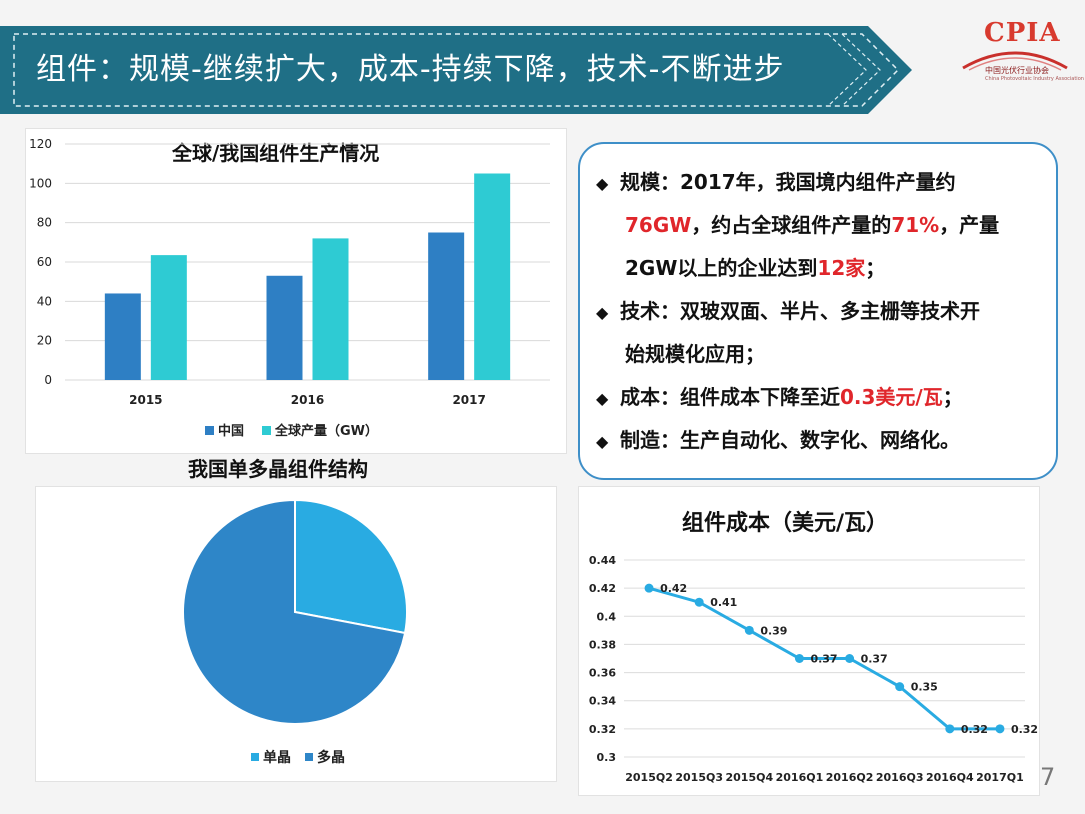  Describe the element at coordinates (800, 777) in the screenshot. I see `x-tick-label: 2016Q1` at that location.